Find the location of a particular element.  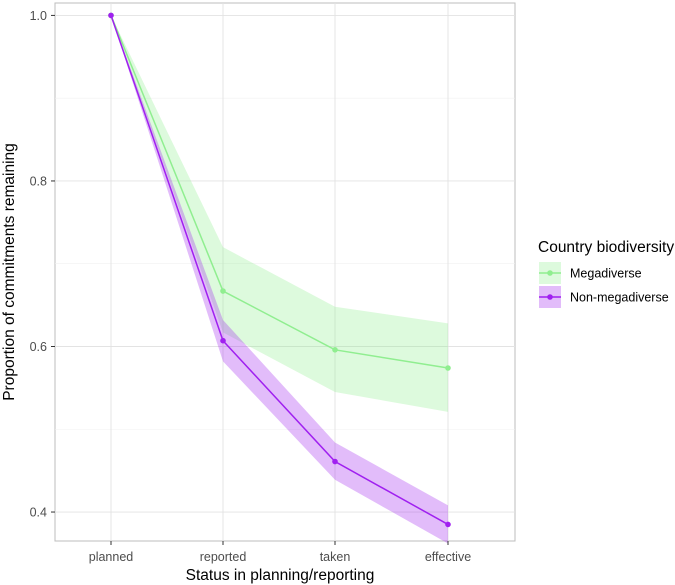

x-axis-title: Status in planning/reporting is located at coordinates (280, 575).